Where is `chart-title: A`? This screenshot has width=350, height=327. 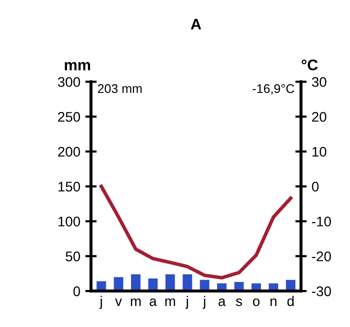
chart-title: A is located at coordinates (196, 24).